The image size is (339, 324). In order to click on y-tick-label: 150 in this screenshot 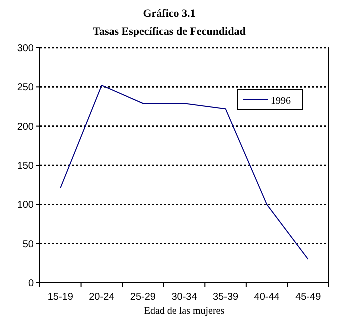, I will do `click(25, 166)`.